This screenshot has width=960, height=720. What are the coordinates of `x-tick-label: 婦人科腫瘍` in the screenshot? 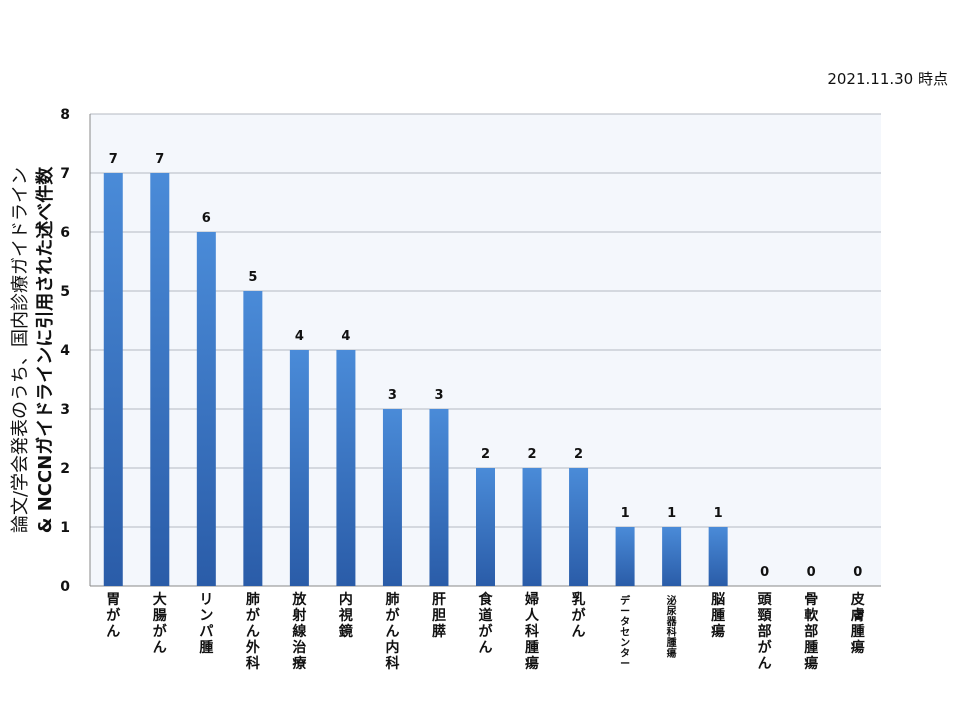 It's located at (532, 631).